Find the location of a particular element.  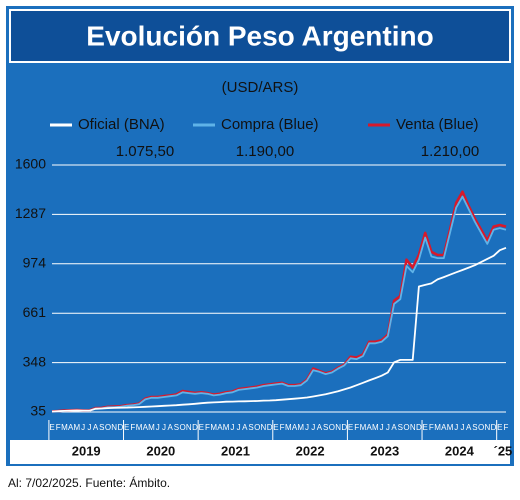

legend-label: Compra (Blue) is located at coordinates (270, 124).